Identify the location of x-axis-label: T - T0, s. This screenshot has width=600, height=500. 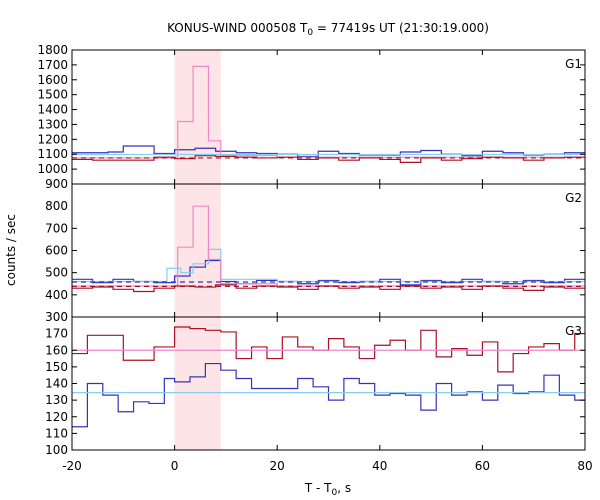
(327, 489).